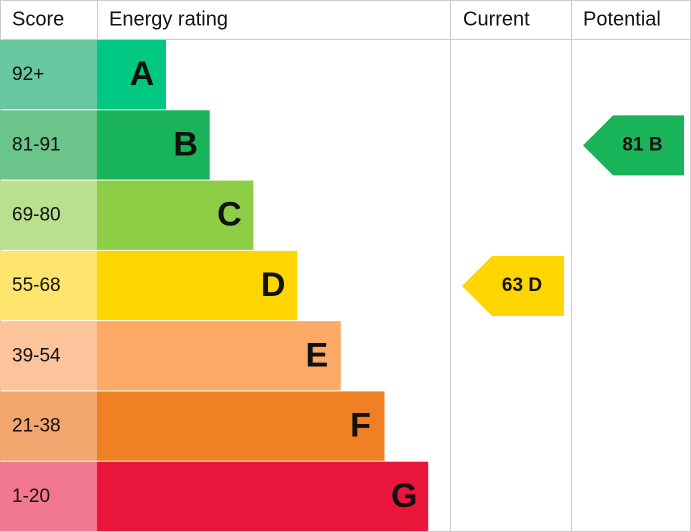 The height and width of the screenshot is (532, 691). I want to click on score-label: 1-20, so click(31, 496).